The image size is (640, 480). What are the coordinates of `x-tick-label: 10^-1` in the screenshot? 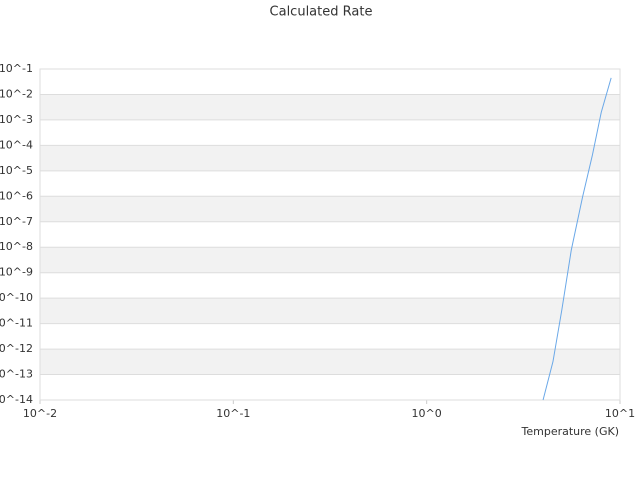 It's located at (233, 413).